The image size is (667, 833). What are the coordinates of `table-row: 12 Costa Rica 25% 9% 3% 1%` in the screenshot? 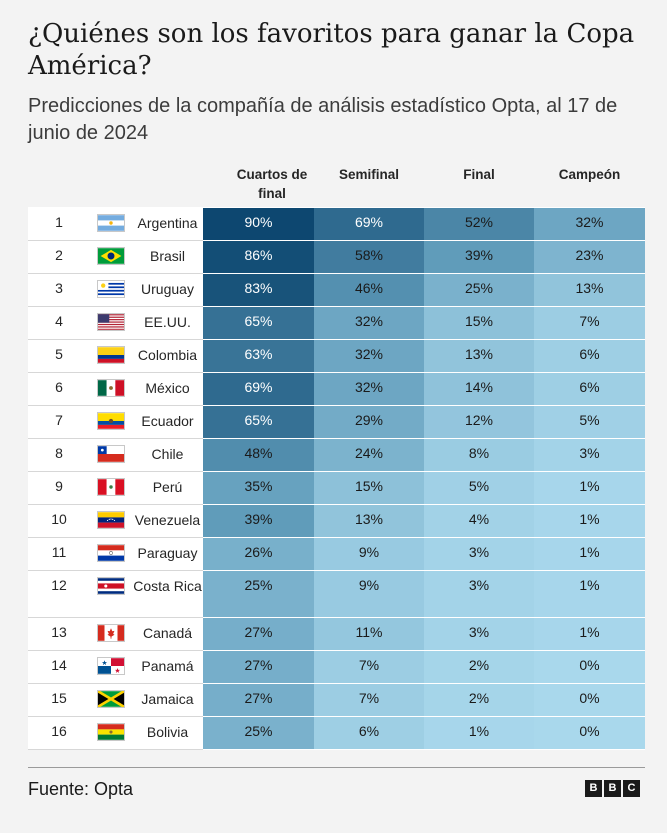 It's located at (336, 594).